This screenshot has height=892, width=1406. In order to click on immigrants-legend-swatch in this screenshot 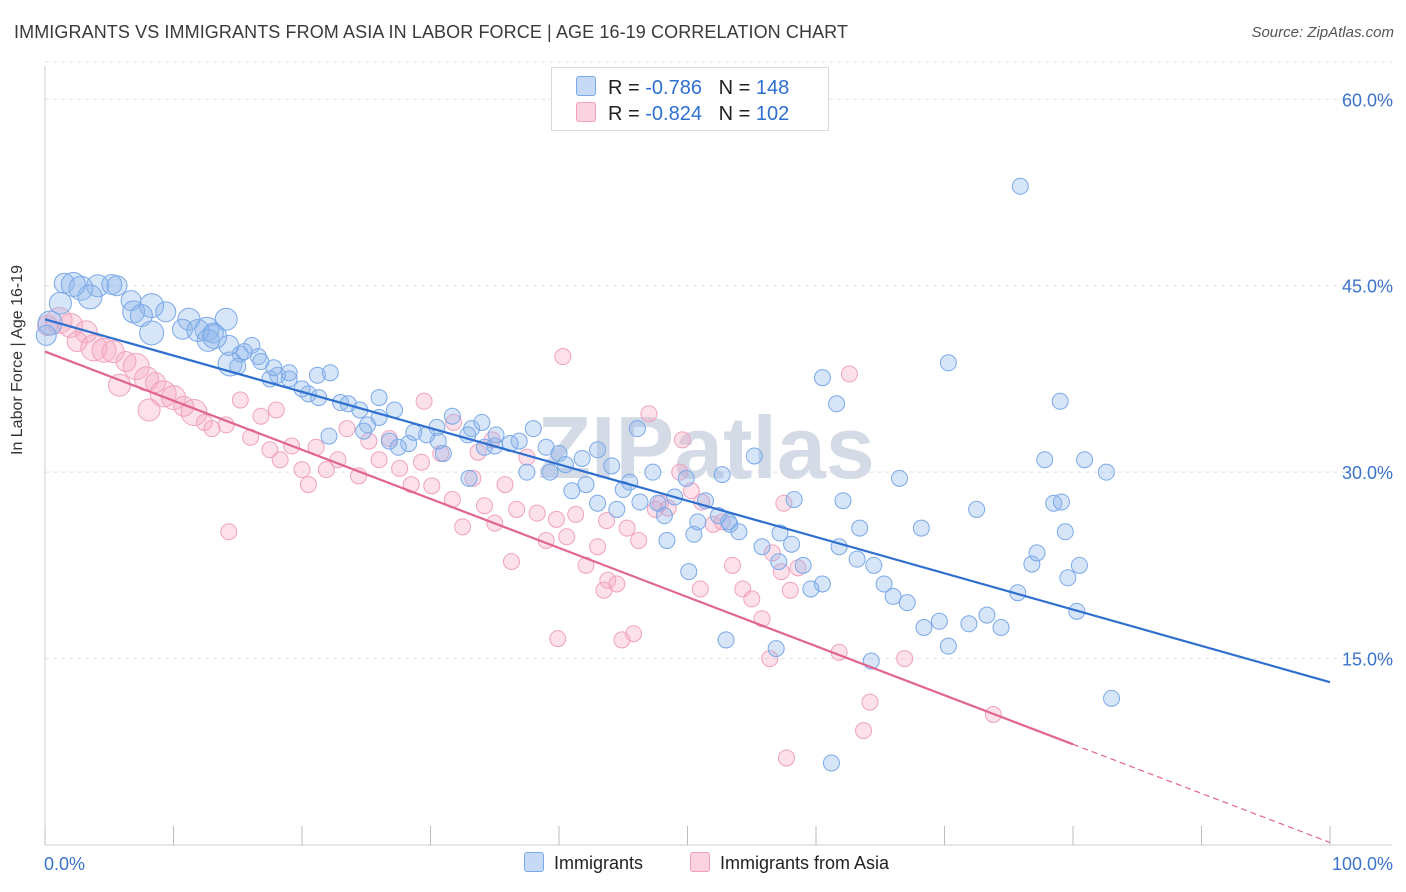, I will do `click(534, 862)`.